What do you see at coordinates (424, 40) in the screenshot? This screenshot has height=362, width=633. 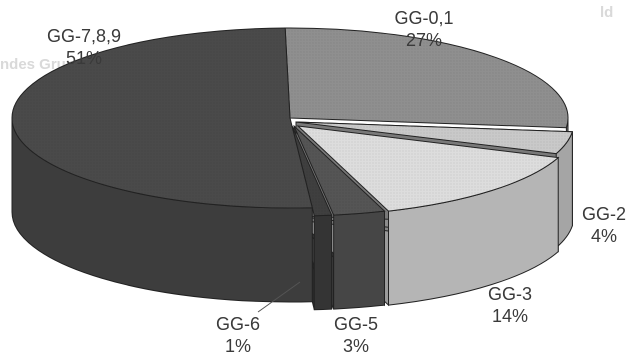 I see `slice-value-gg-0-1: 27%` at bounding box center [424, 40].